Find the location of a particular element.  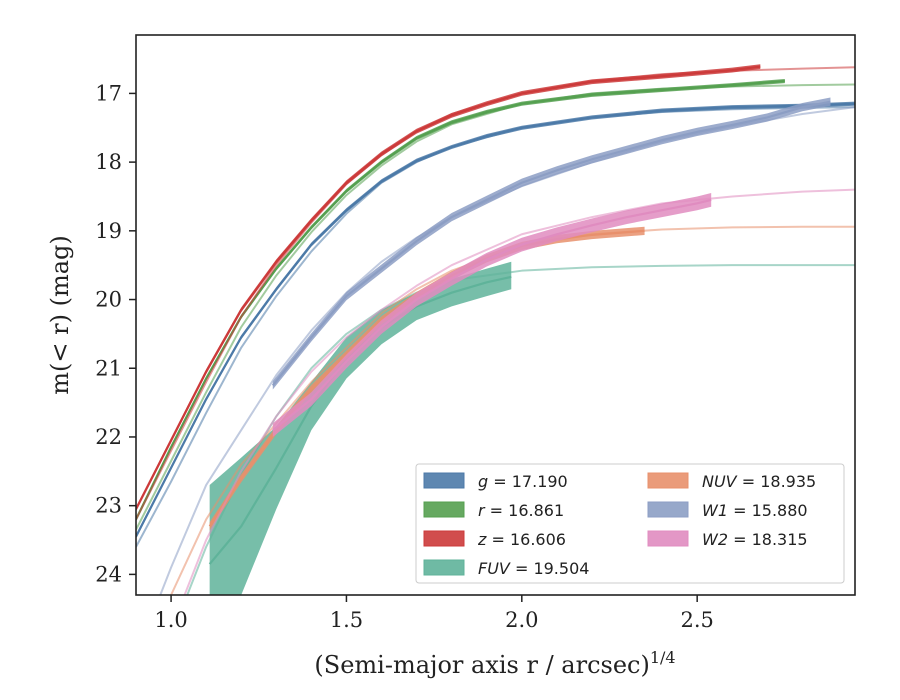

legend-swatch-g is located at coordinates (444, 480).